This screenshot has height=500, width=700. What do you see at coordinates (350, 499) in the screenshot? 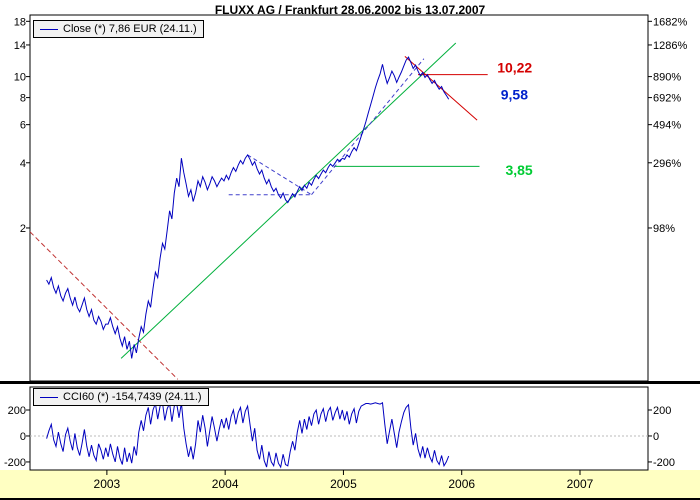
I see `window-bottom-border` at bounding box center [350, 499].